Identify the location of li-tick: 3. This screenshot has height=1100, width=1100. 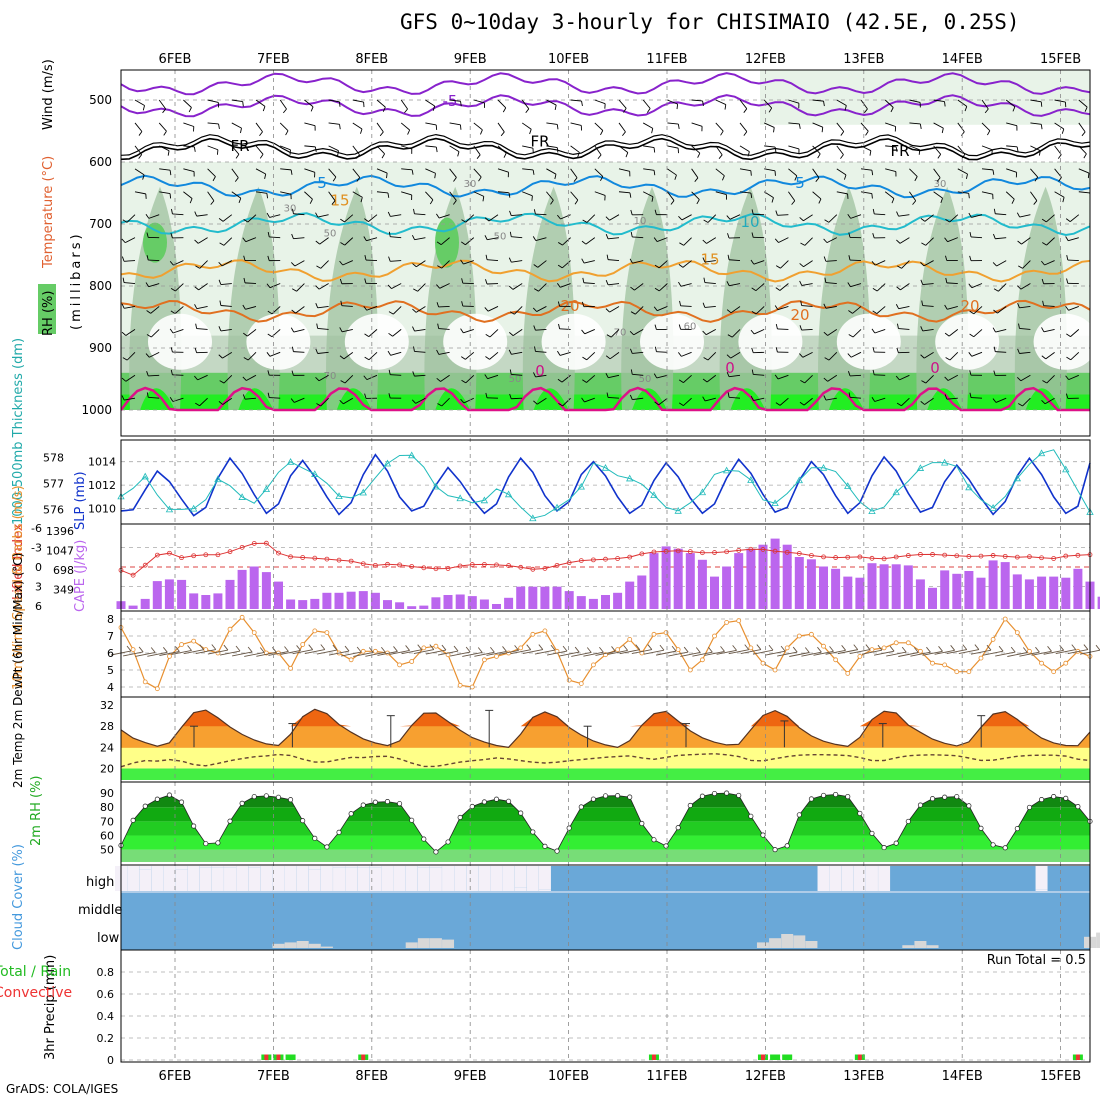
(38, 587).